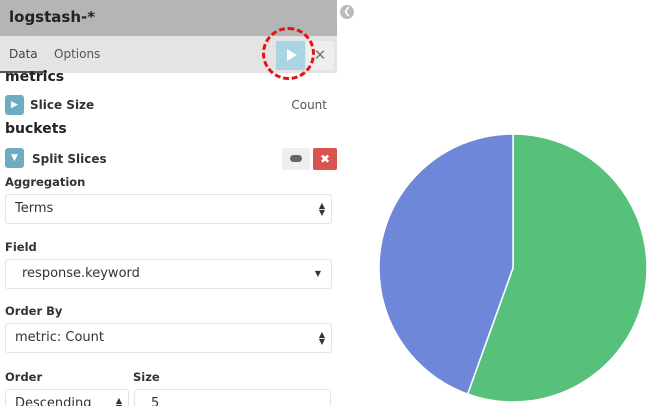 The height and width of the screenshot is (406, 650). I want to click on aggregation-label: Aggregation, so click(45, 182).